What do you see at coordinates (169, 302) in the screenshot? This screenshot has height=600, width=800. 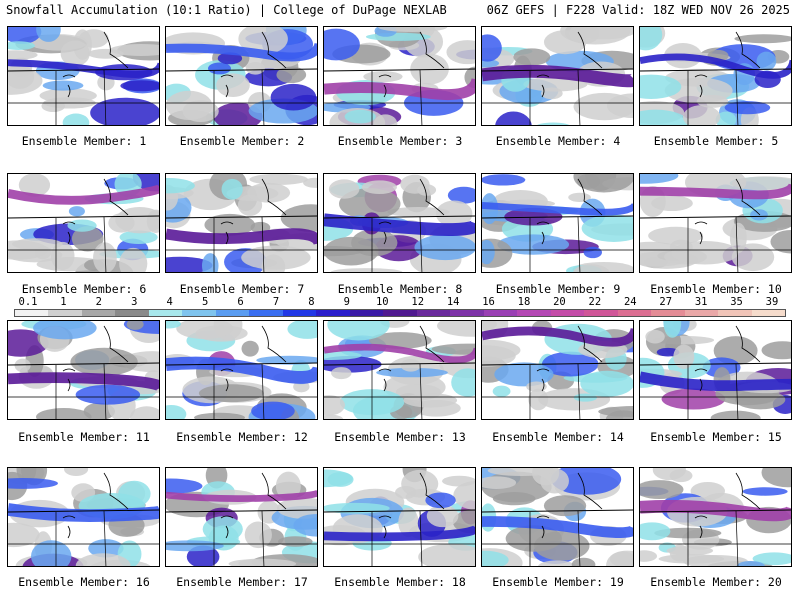 I see `colorbar-tick-label: 4` at bounding box center [169, 302].